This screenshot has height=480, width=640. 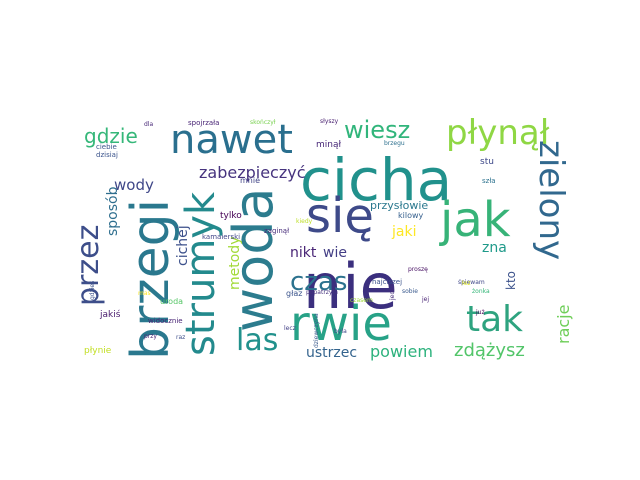 What do you see at coordinates (106, 147) in the screenshot?
I see `word-ciebie: ciebie` at bounding box center [106, 147].